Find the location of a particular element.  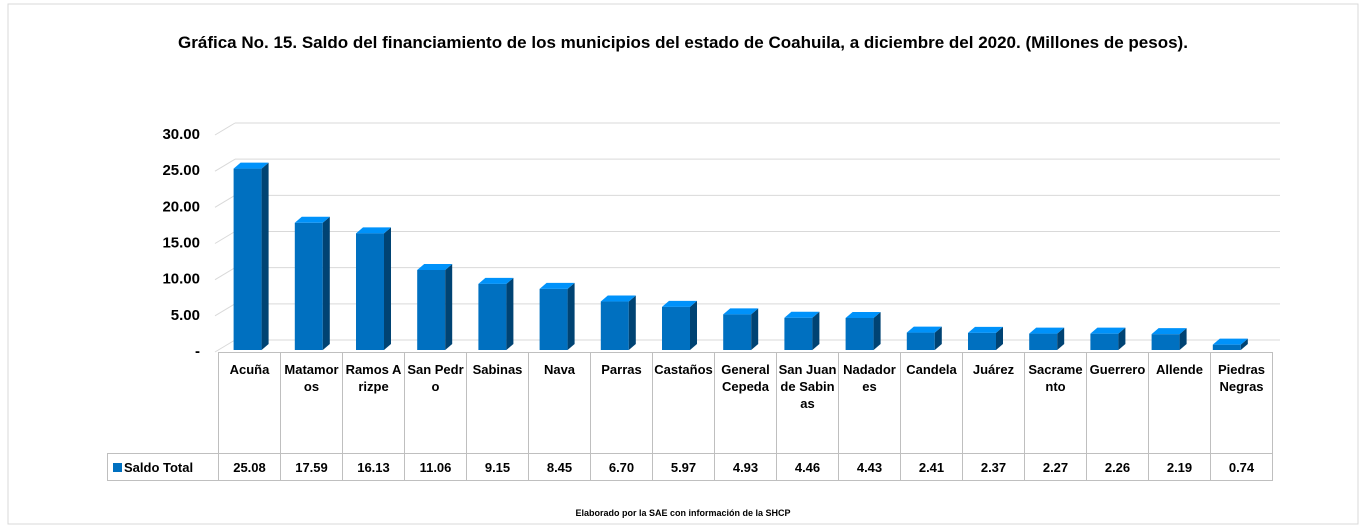

x-tick-label: Parras is located at coordinates (621, 403).